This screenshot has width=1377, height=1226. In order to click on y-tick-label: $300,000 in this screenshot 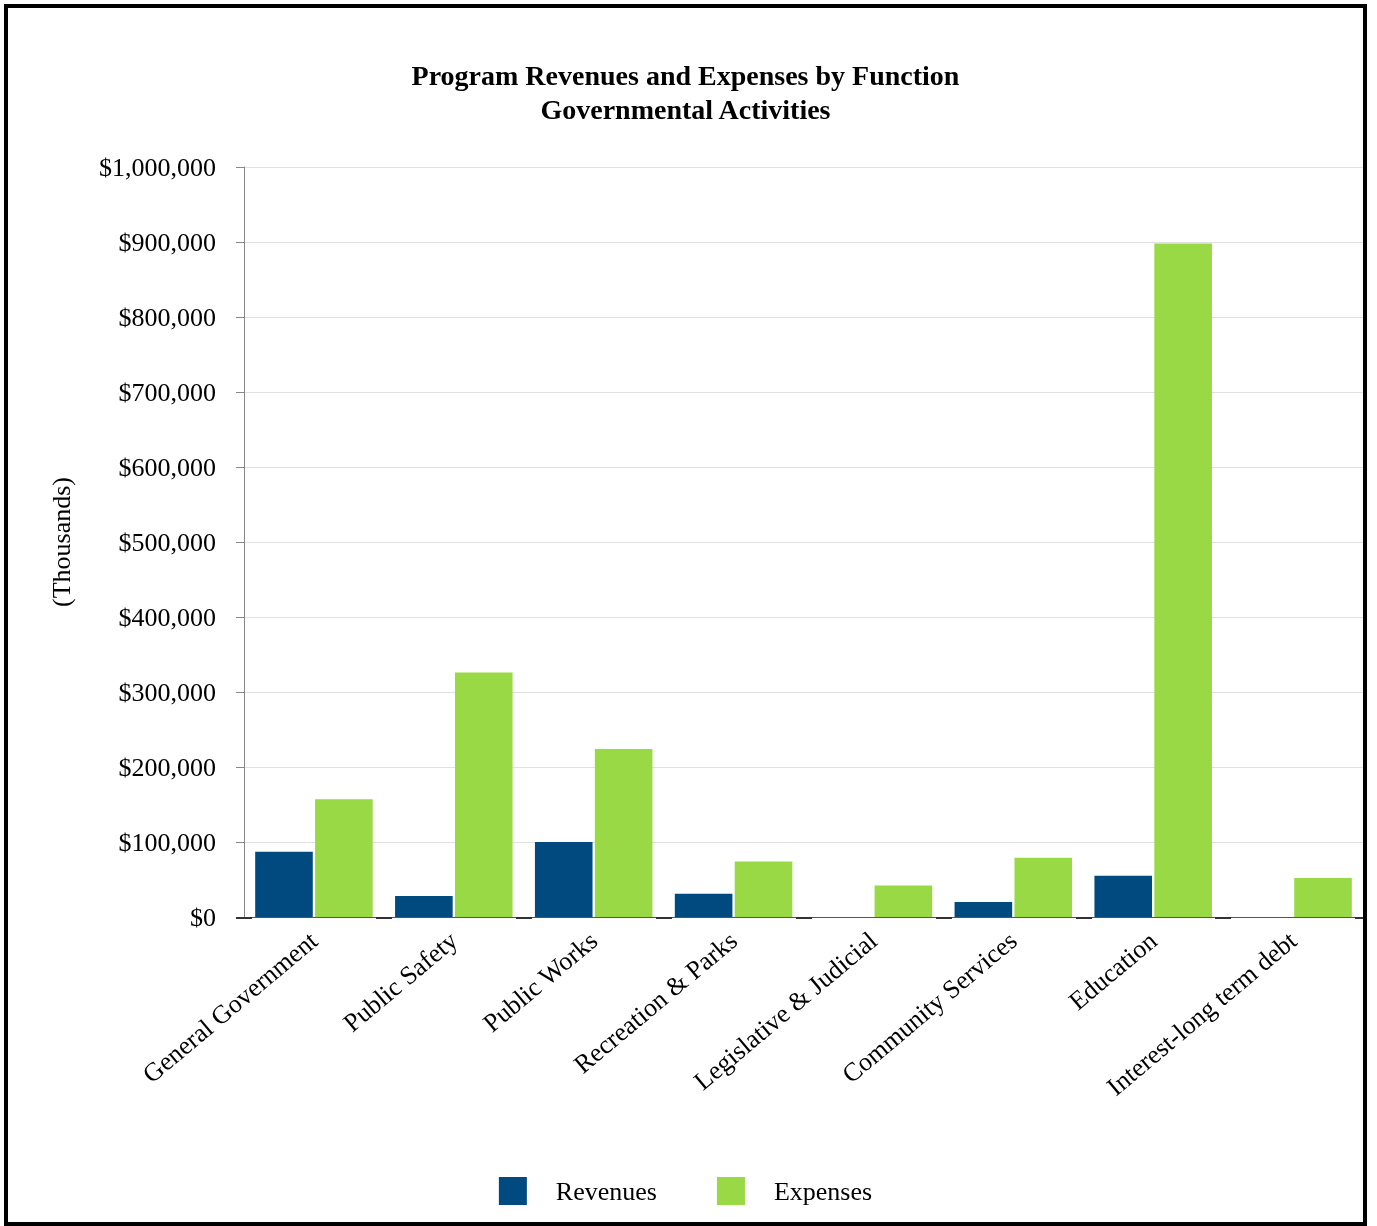, I will do `click(167, 692)`.